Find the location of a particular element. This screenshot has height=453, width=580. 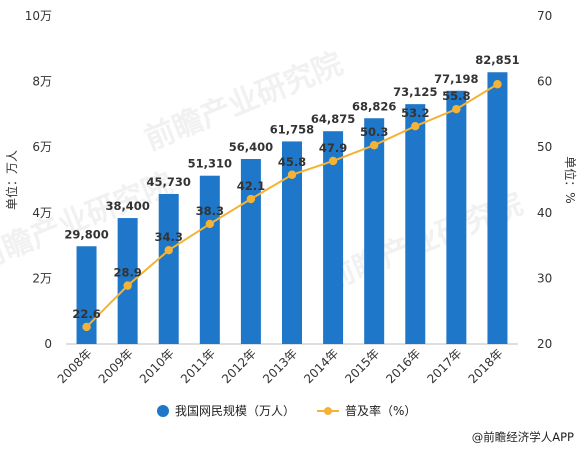

line-value-label: 53.2 is located at coordinates (415, 113).